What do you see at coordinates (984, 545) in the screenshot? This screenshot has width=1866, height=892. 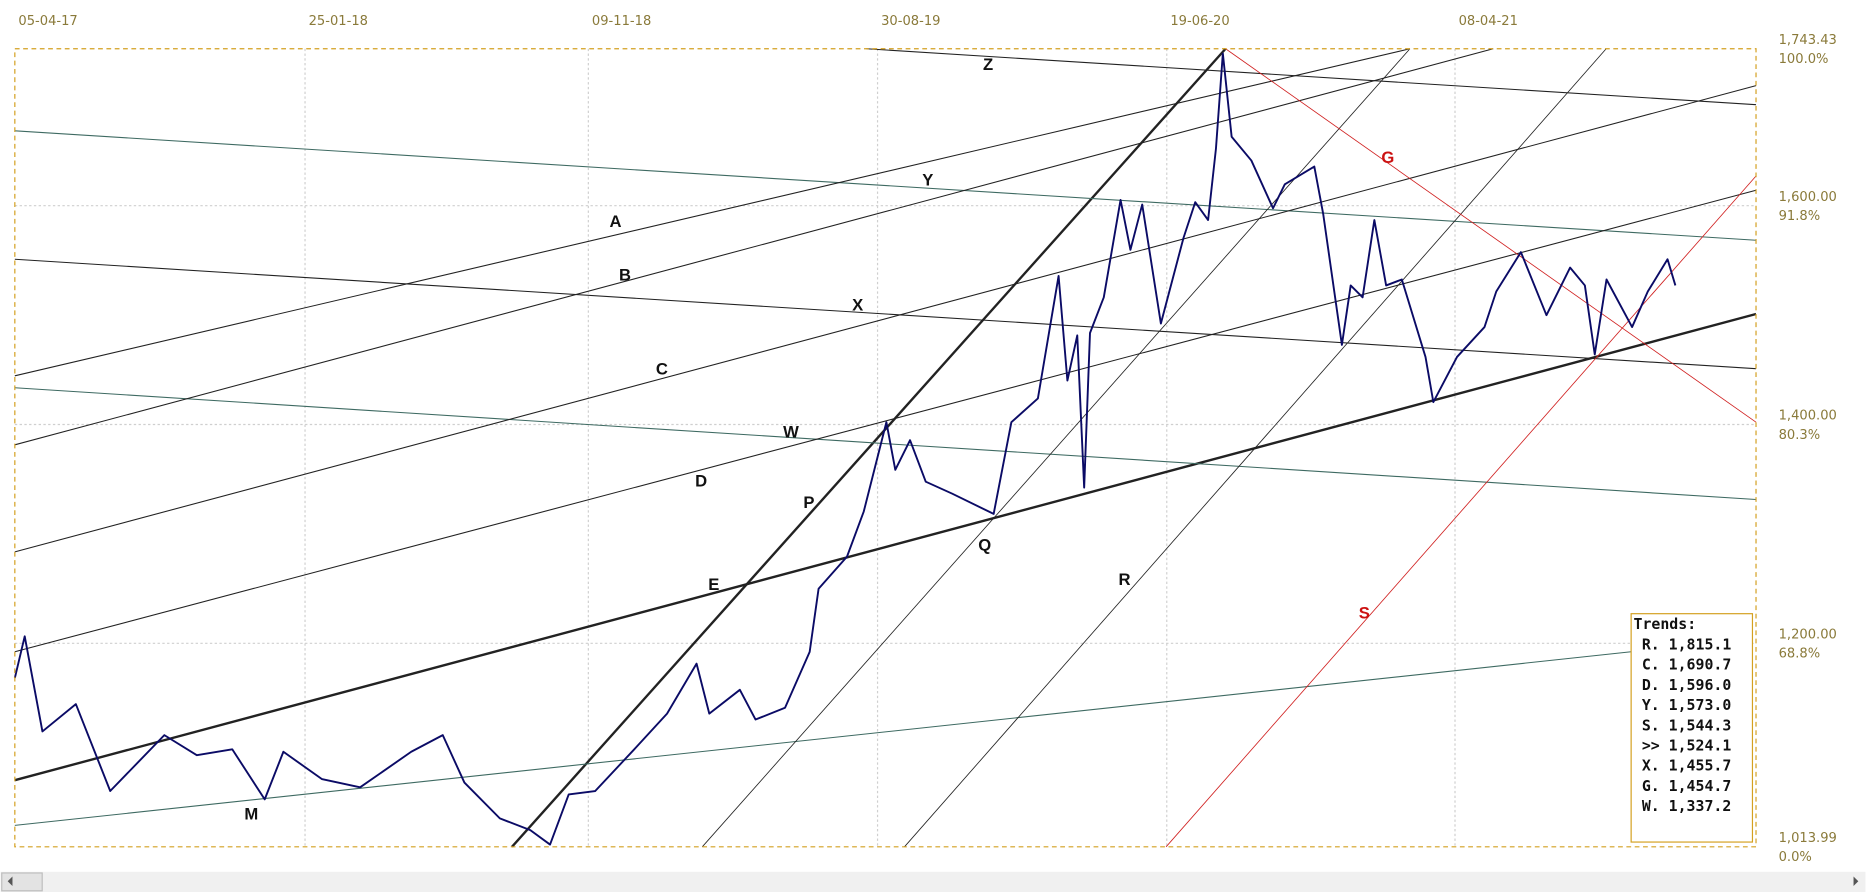 I see `annotation: Q` at bounding box center [984, 545].